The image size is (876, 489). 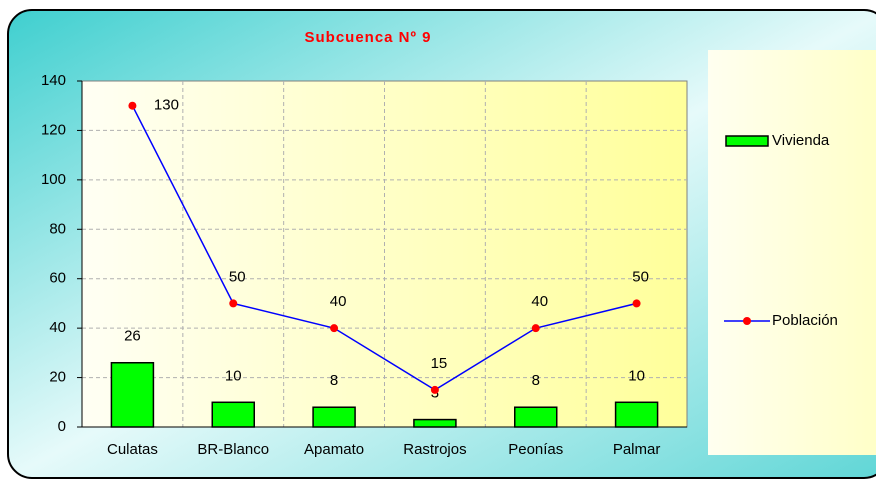 What do you see at coordinates (166, 105) in the screenshot?
I see `data-label: 130` at bounding box center [166, 105].